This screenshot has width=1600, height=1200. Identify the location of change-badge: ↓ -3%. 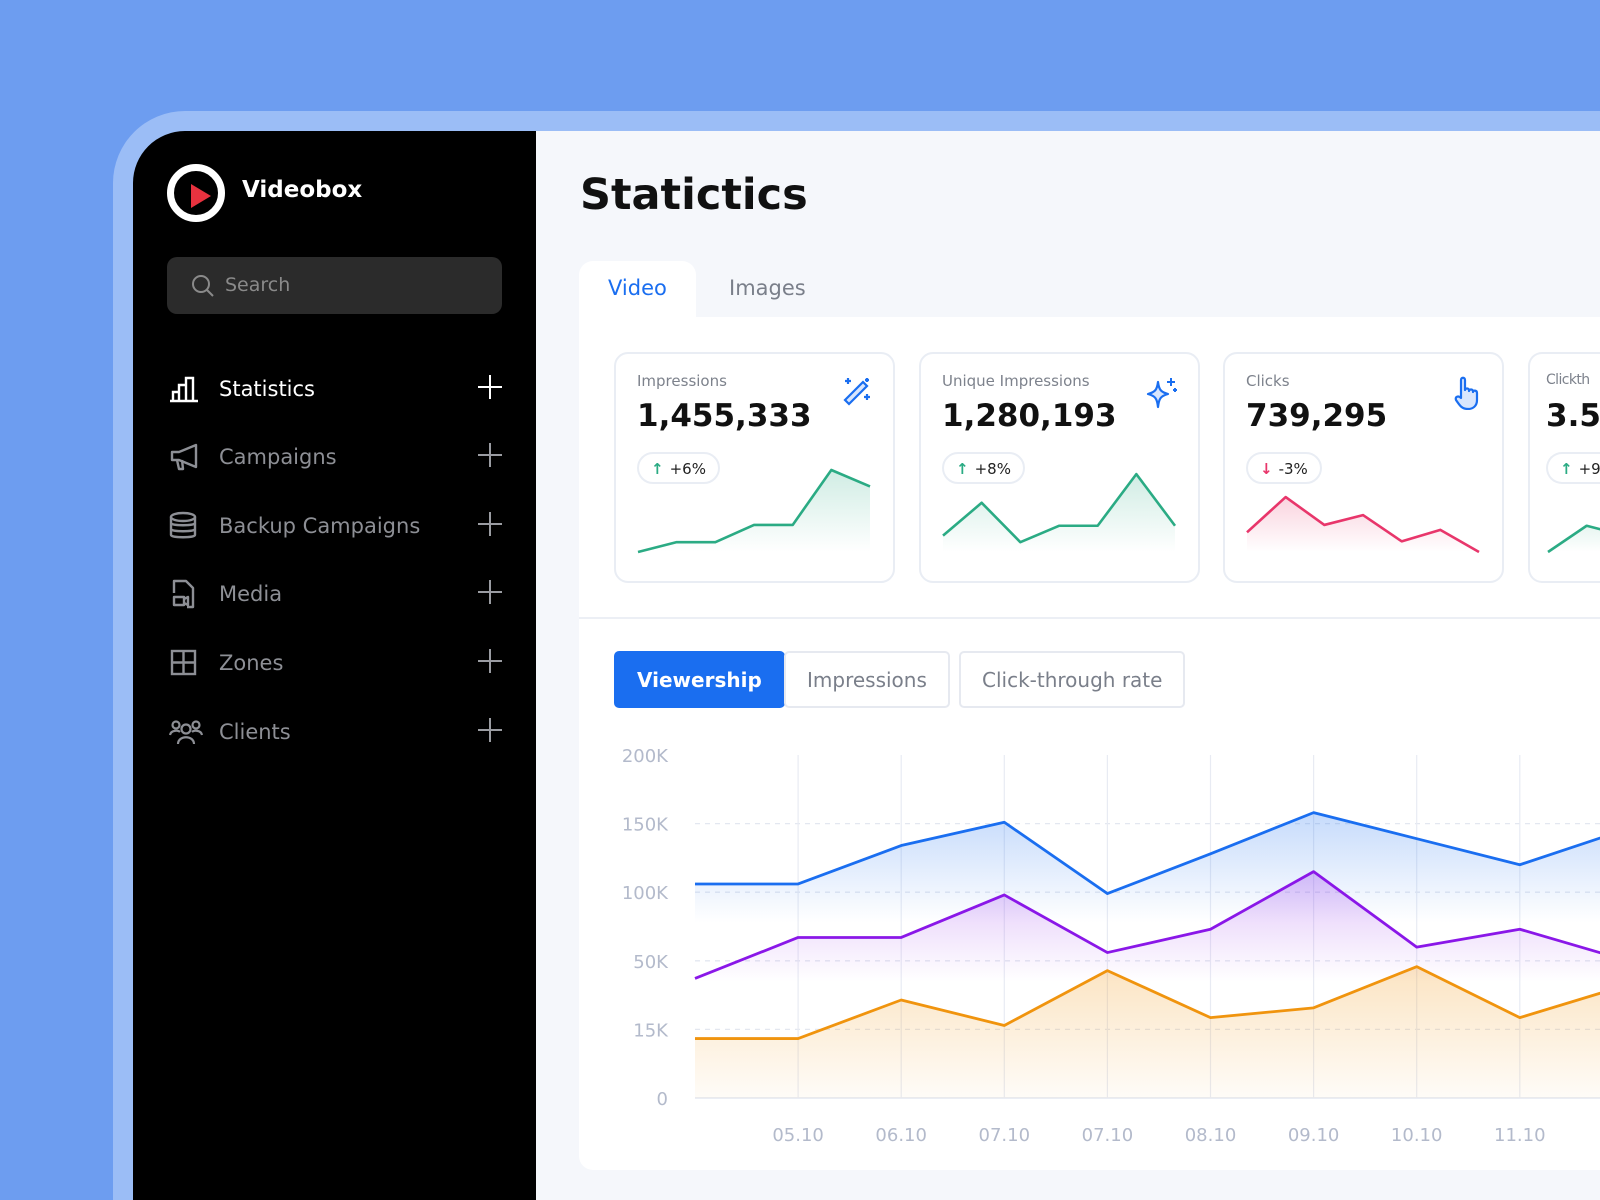
(1284, 468).